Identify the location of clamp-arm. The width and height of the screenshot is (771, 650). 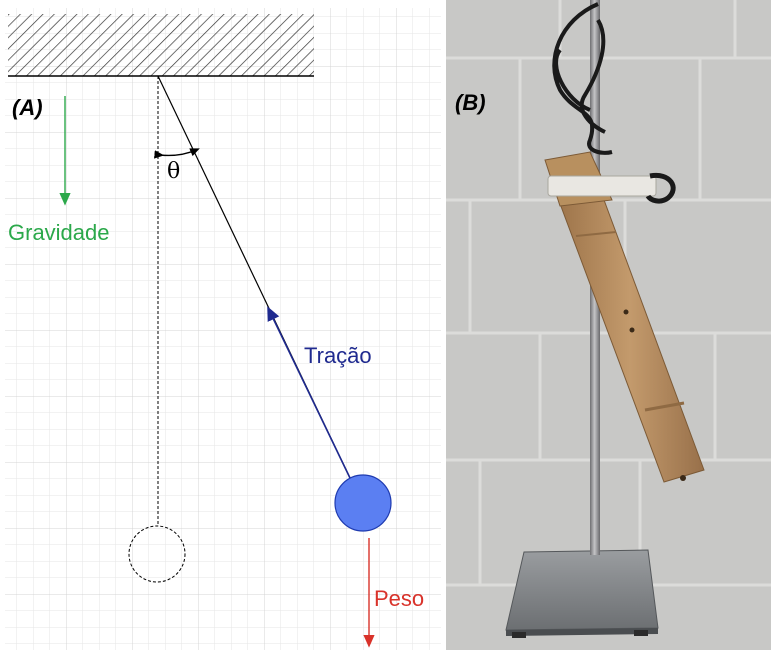
(602, 186).